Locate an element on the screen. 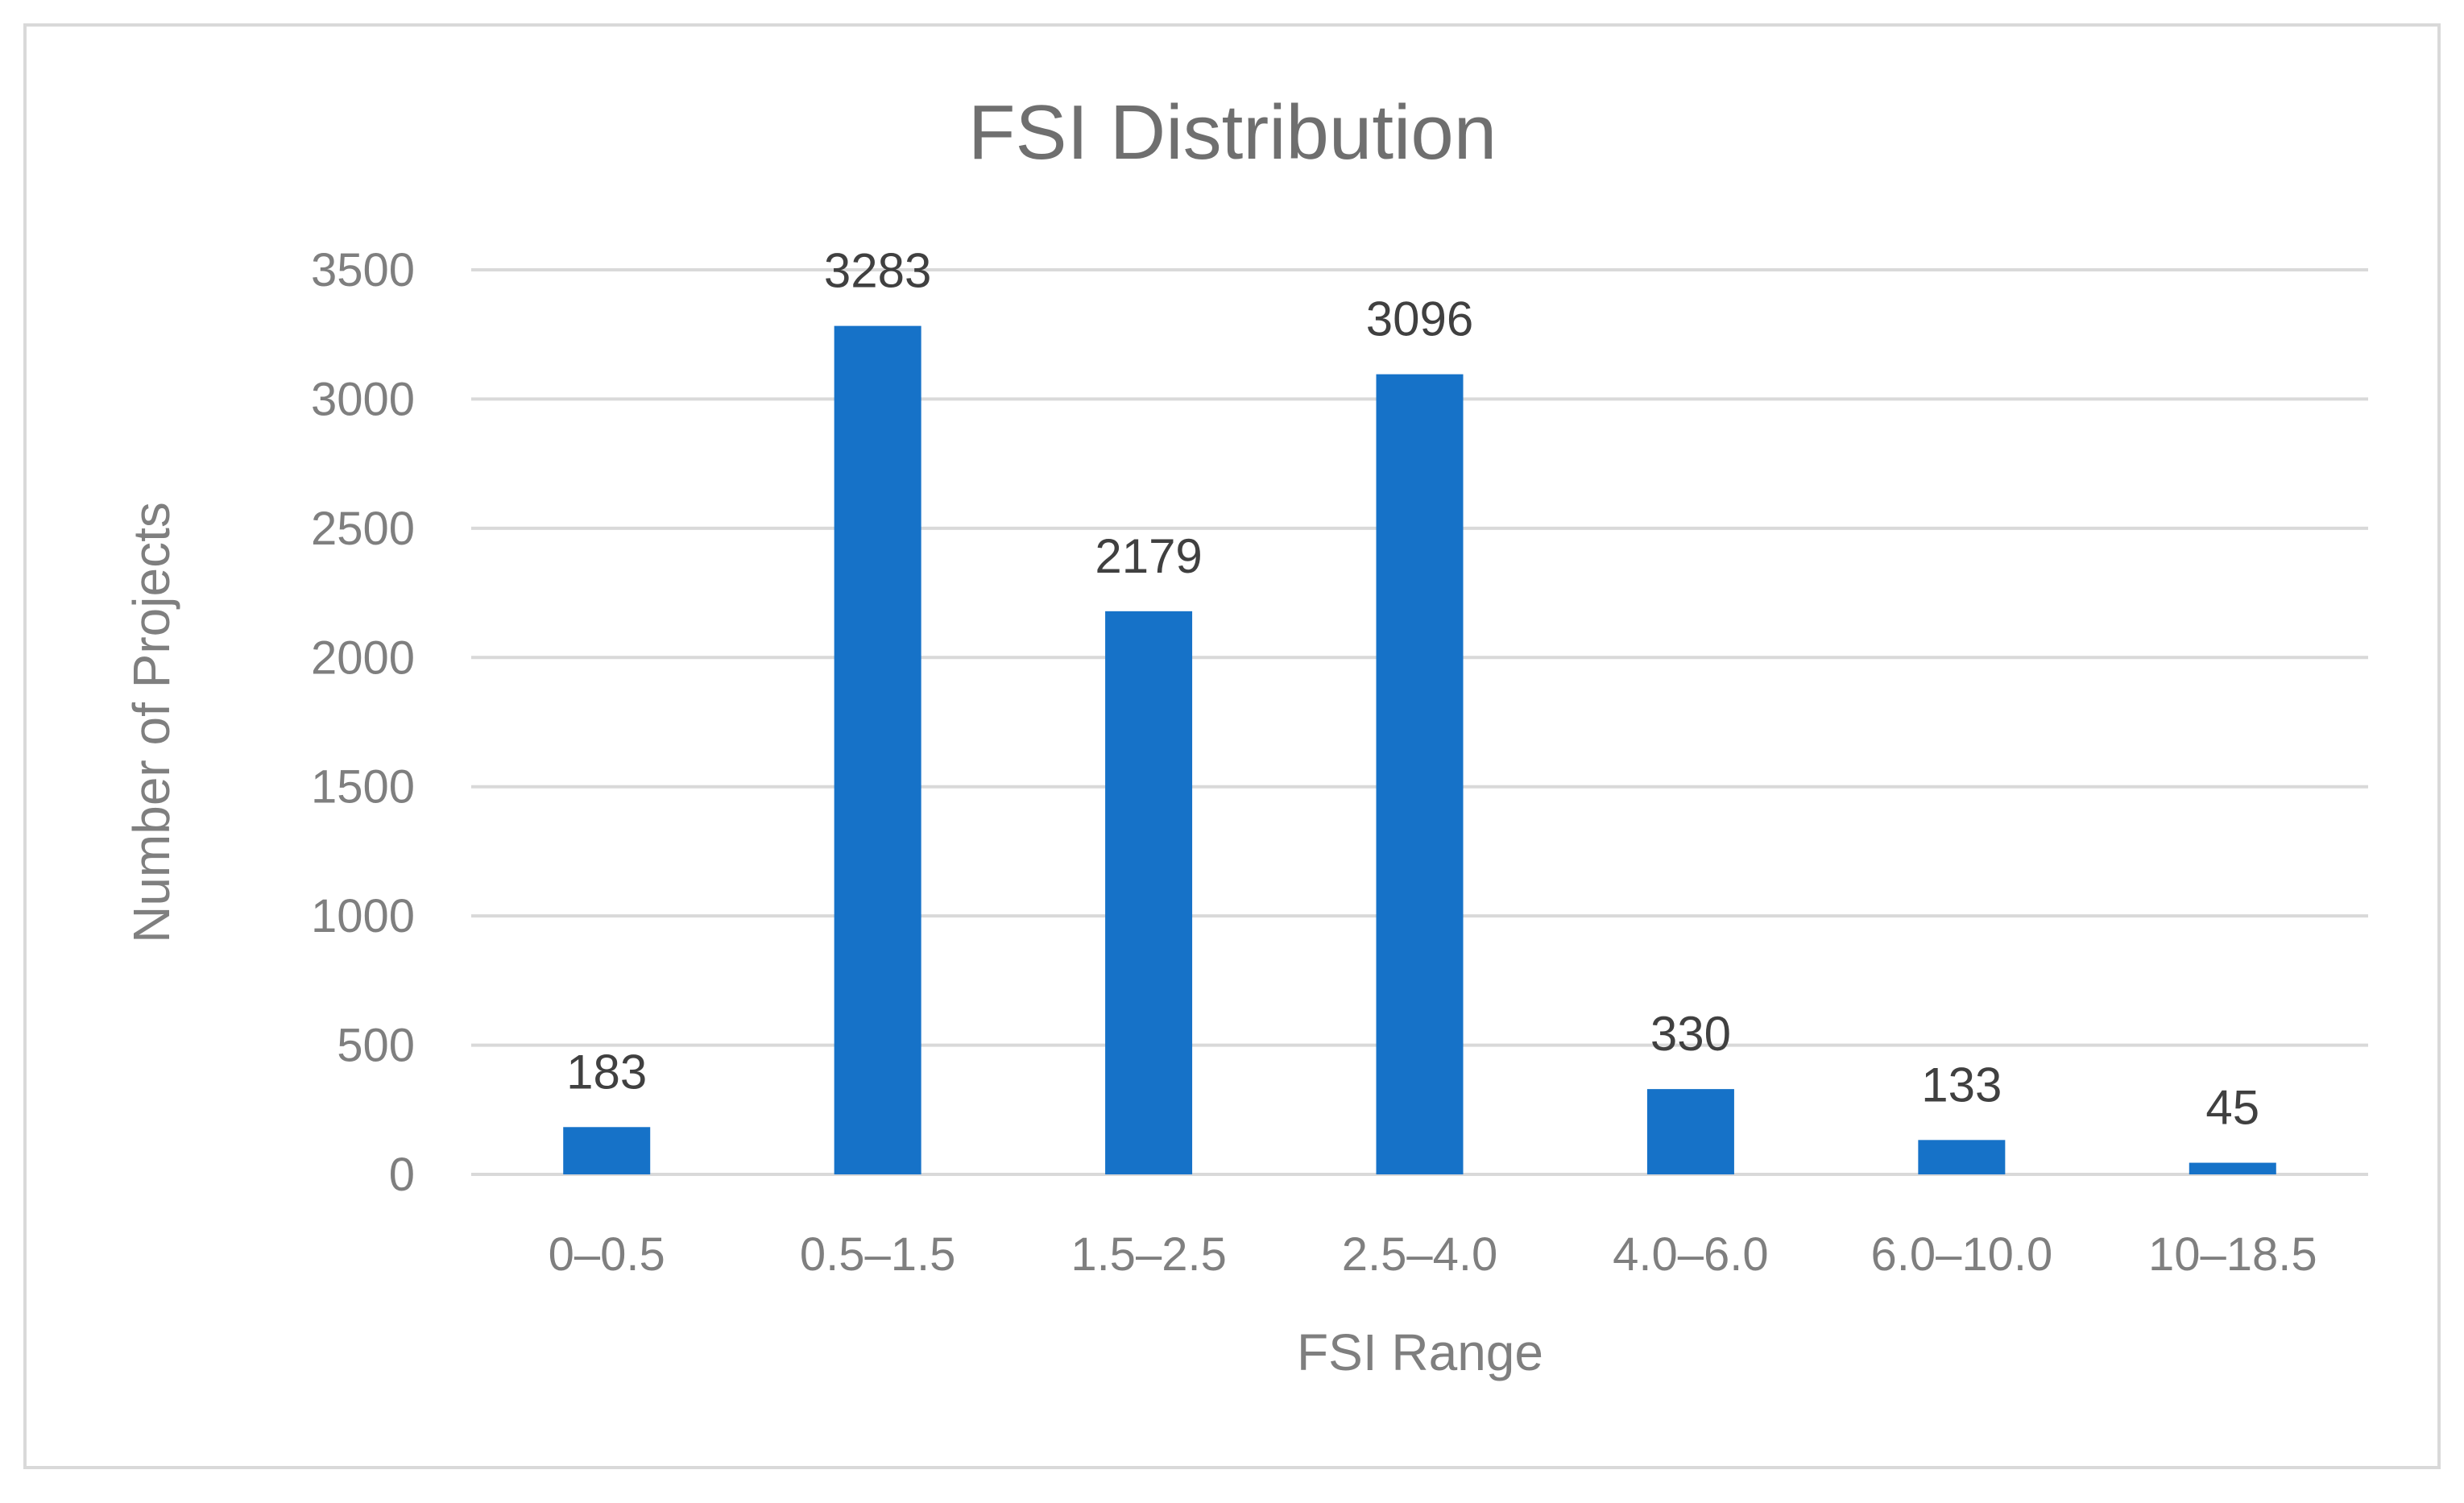 The image size is (2464, 1503). x-tick-label: 2.5–4.0 is located at coordinates (1420, 1254).